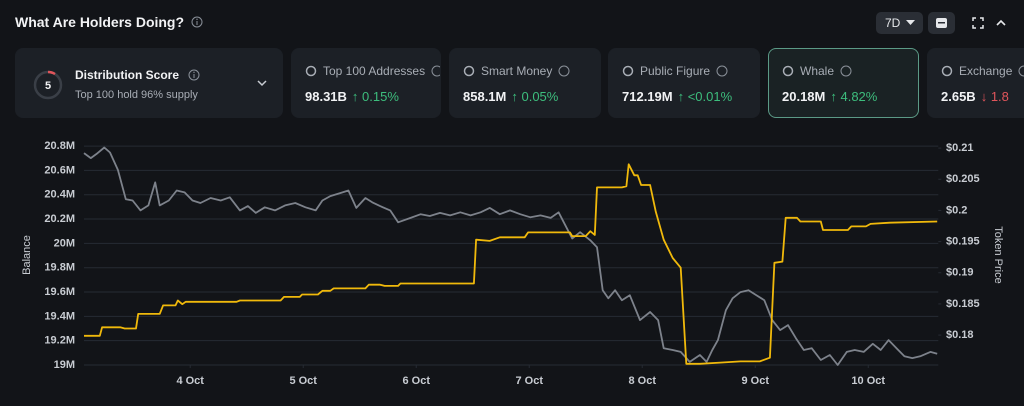 This screenshot has width=1024, height=406. I want to click on metric-card: Public Figure 712.19M ↑ <0.01%, so click(684, 83).